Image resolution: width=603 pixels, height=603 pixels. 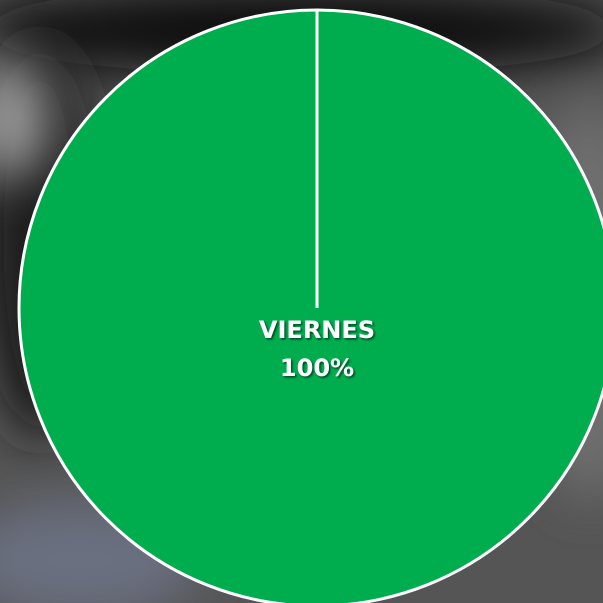 What do you see at coordinates (317, 368) in the screenshot?
I see `slice-value-label: 100%` at bounding box center [317, 368].